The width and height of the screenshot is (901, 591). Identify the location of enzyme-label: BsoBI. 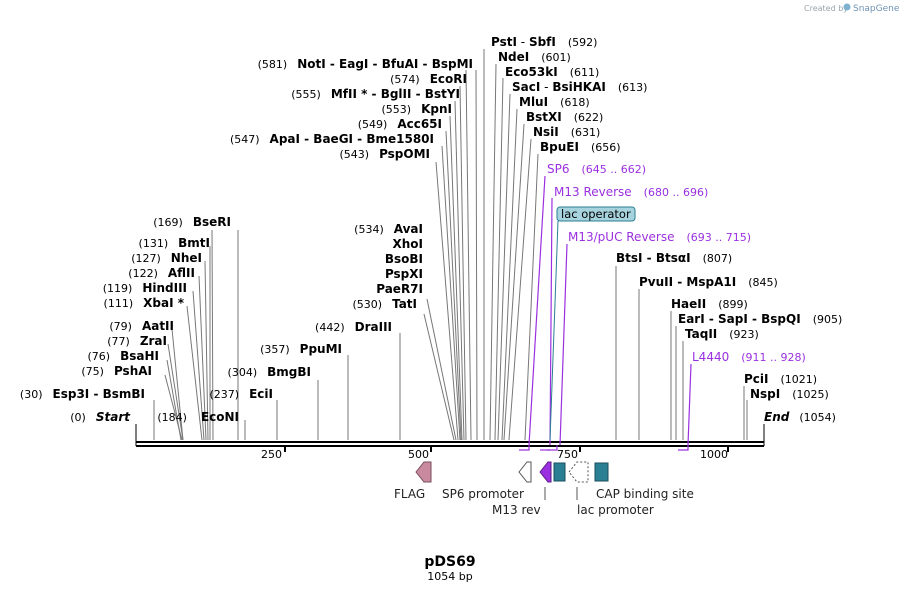
(404, 259).